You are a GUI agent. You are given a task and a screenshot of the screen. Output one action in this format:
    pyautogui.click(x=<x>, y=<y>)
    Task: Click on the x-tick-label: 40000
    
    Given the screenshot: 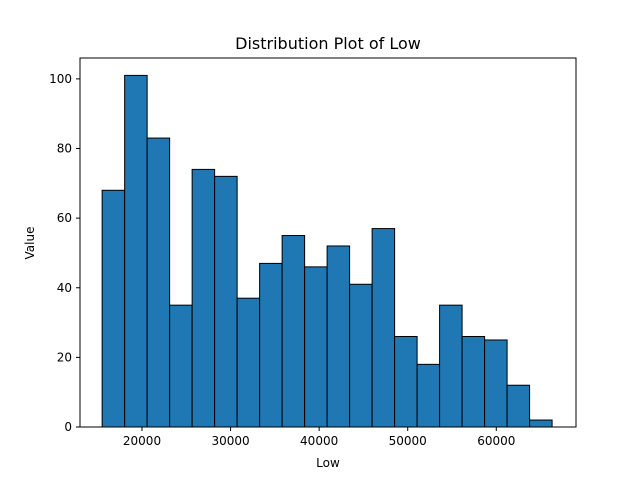 What is the action you would take?
    pyautogui.click(x=319, y=441)
    